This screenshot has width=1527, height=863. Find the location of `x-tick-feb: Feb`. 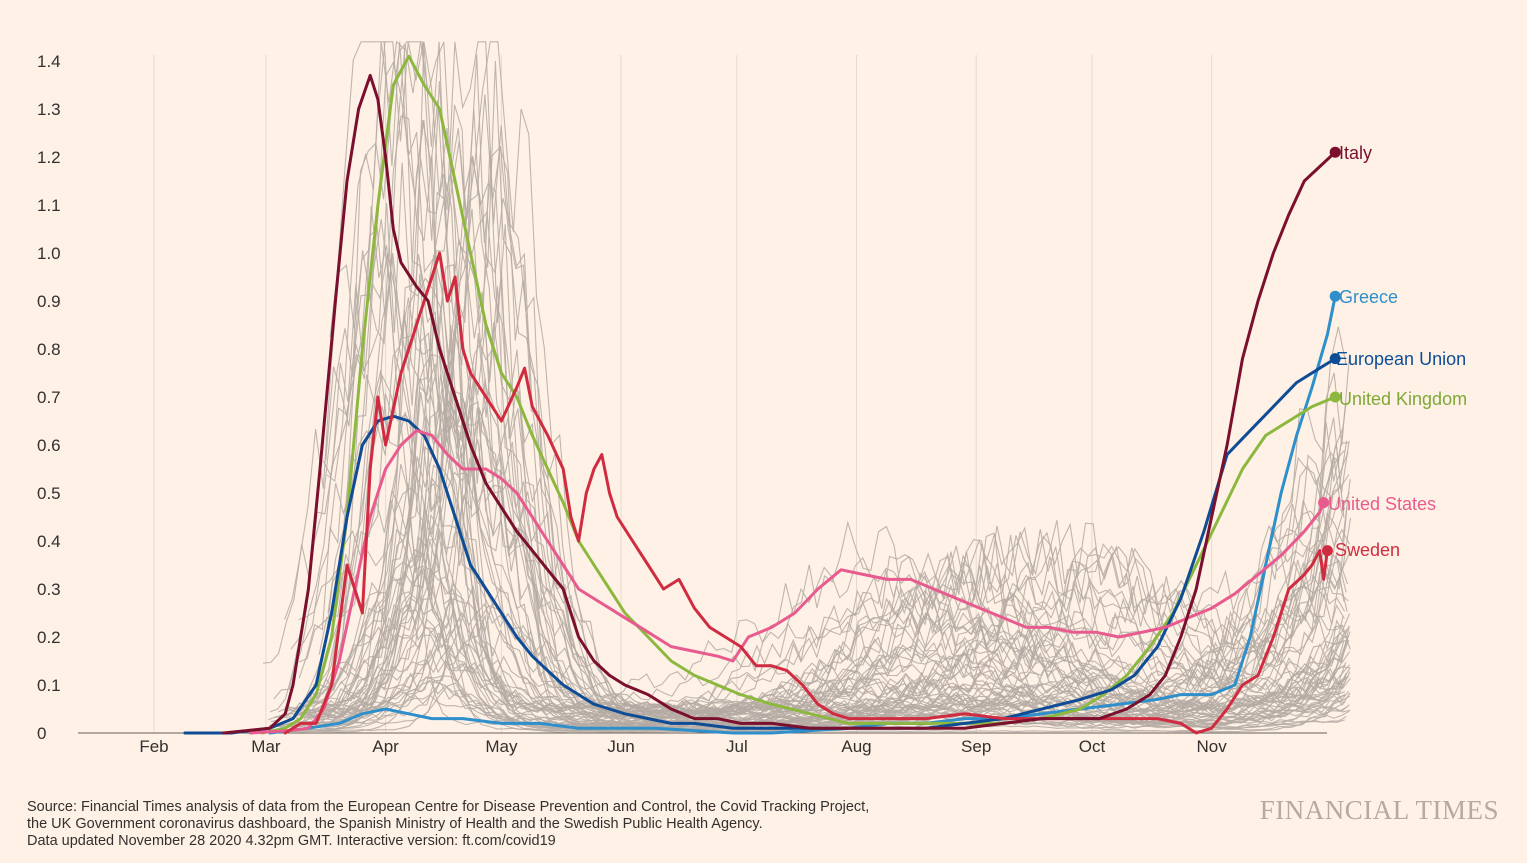

x-tick-feb: Feb is located at coordinates (153, 746).